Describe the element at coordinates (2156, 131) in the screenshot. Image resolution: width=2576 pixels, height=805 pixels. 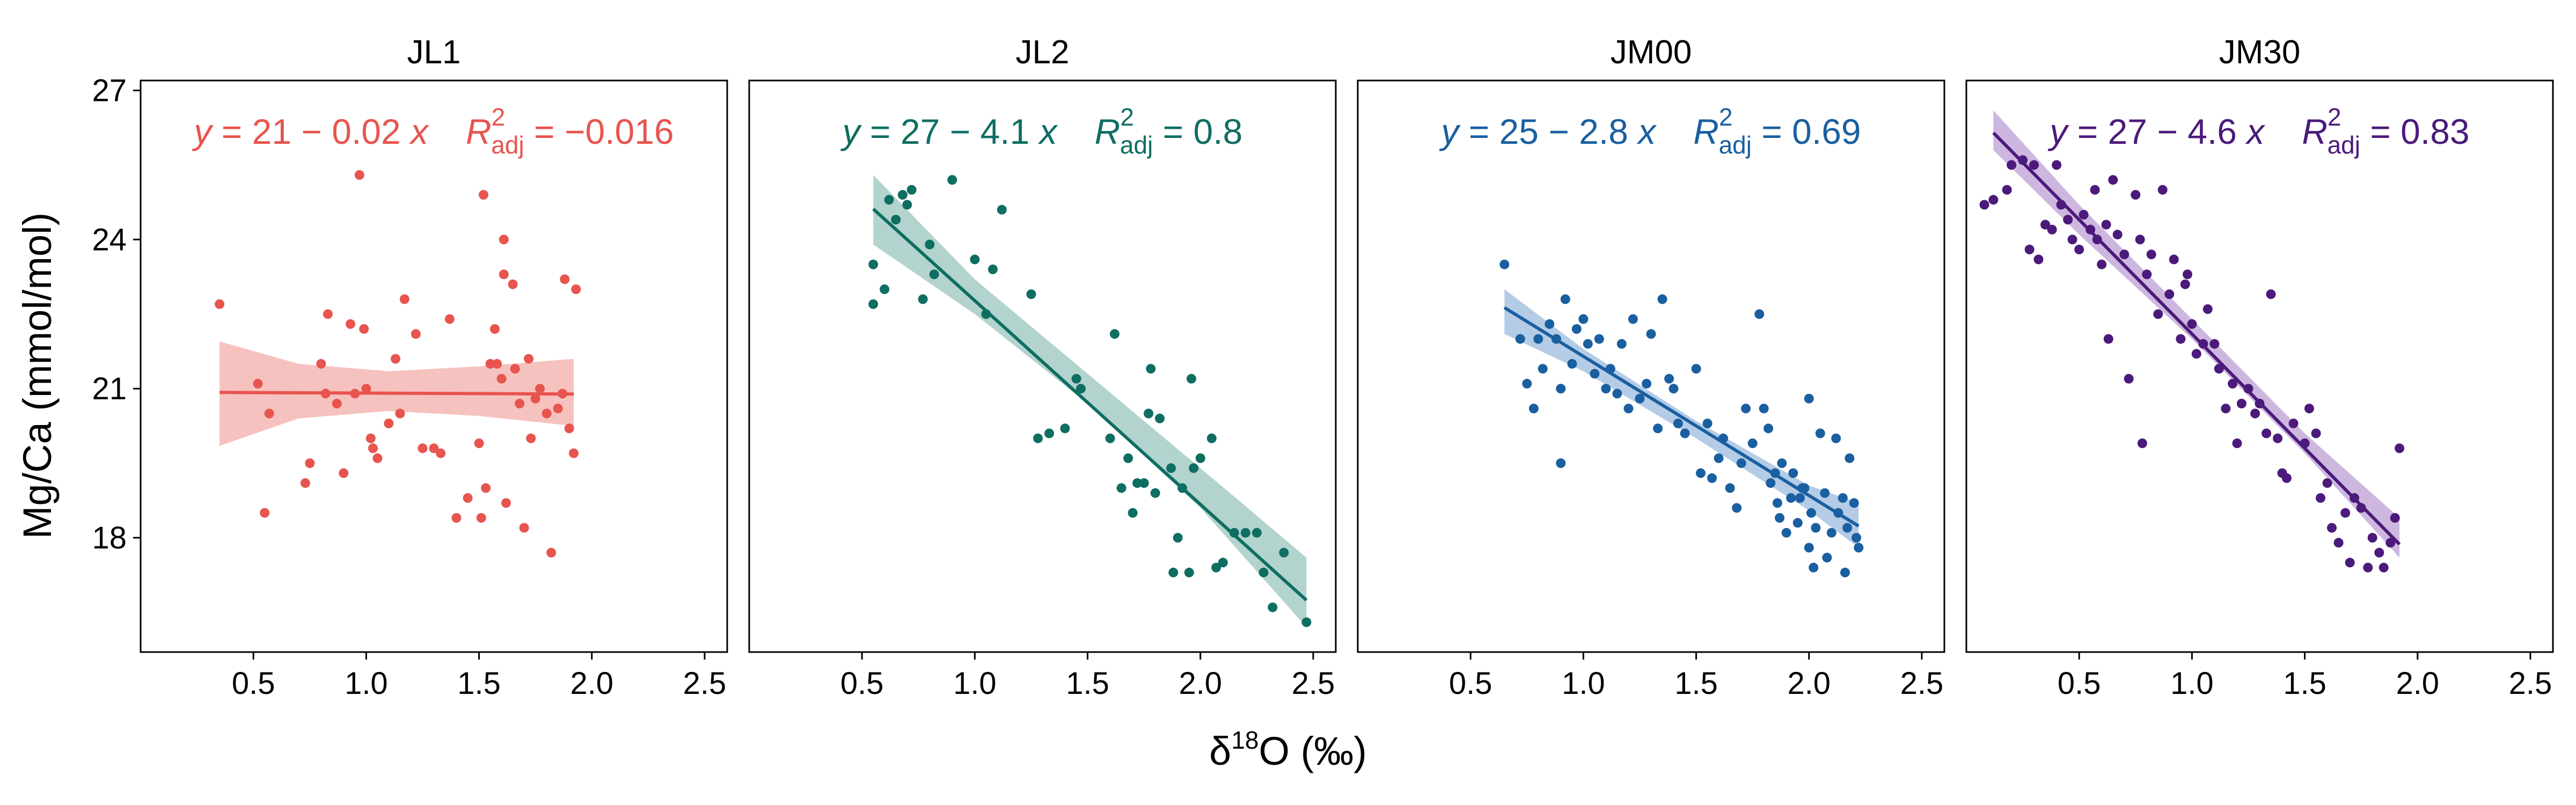
I see `equation-rhs: = 27 − 4.6` at that location.